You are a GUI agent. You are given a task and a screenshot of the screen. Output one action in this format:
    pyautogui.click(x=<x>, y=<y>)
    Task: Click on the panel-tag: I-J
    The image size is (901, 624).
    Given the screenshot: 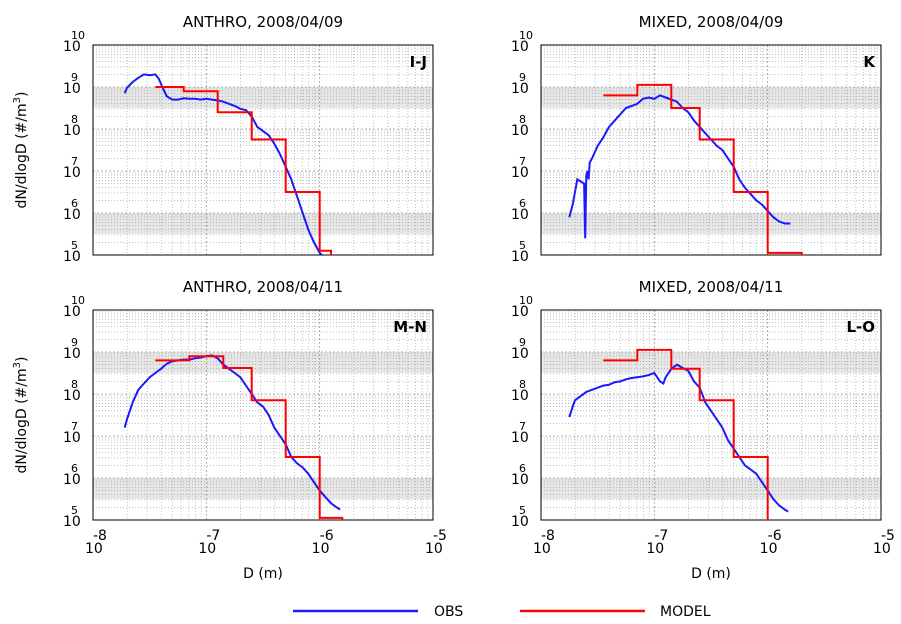 What is the action you would take?
    pyautogui.click(x=418, y=62)
    